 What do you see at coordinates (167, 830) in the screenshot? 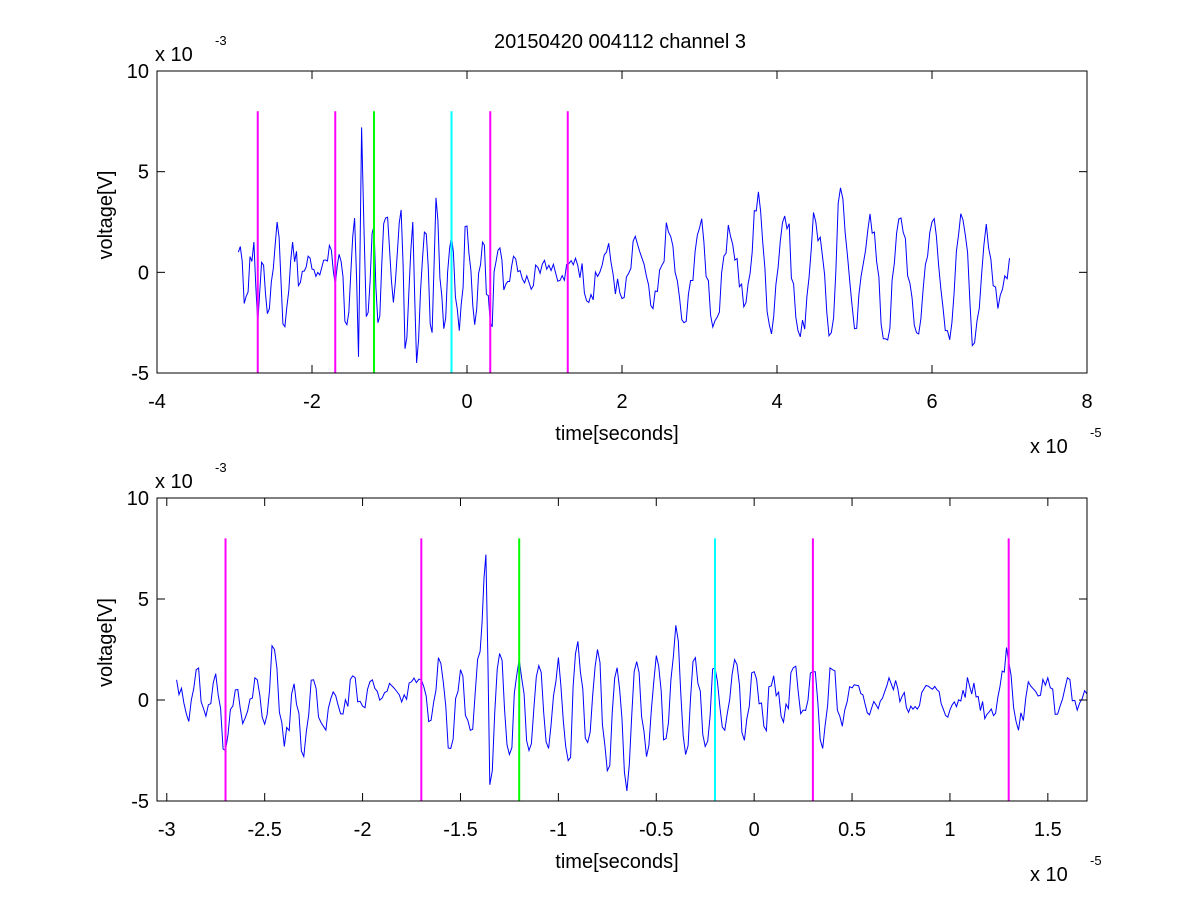
I see `x-tick-label: -3` at bounding box center [167, 830].